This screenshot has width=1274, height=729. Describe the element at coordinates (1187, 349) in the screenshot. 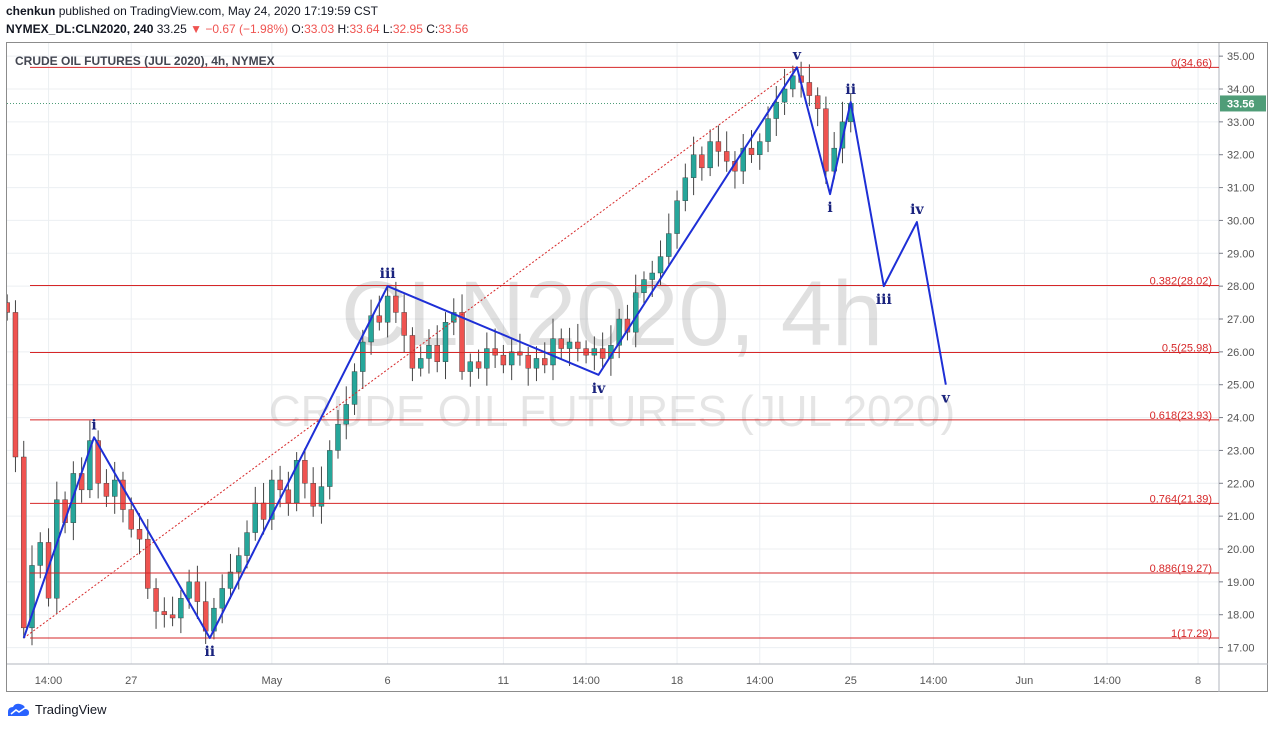

I see `fib-level-label: 0.5(25.98)` at that location.